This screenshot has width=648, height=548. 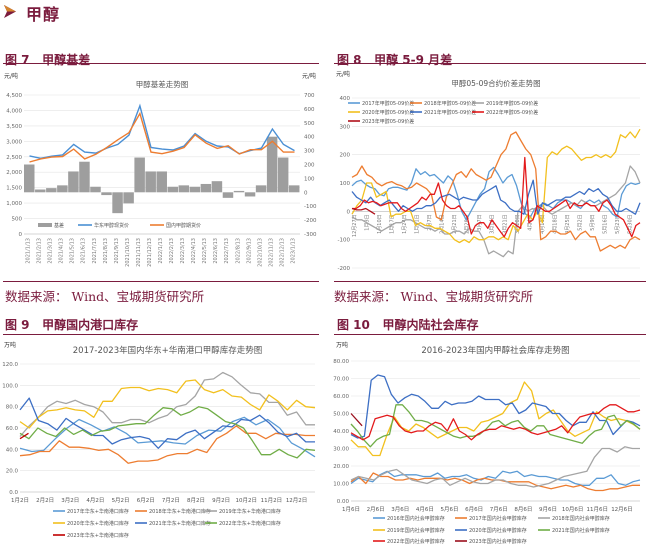 I want to click on y2-tick-label: 200, so click(x=309, y=166).